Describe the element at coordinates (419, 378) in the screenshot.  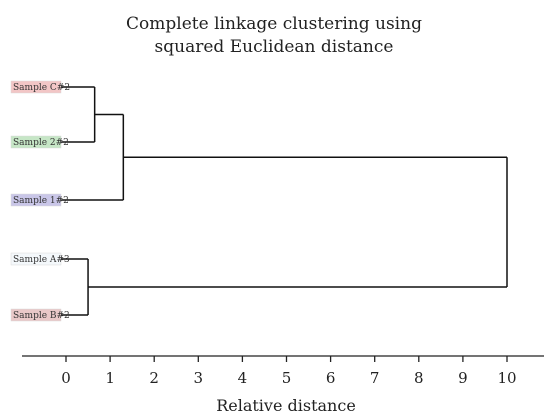
I see `x-tick-label: 8` at that location.